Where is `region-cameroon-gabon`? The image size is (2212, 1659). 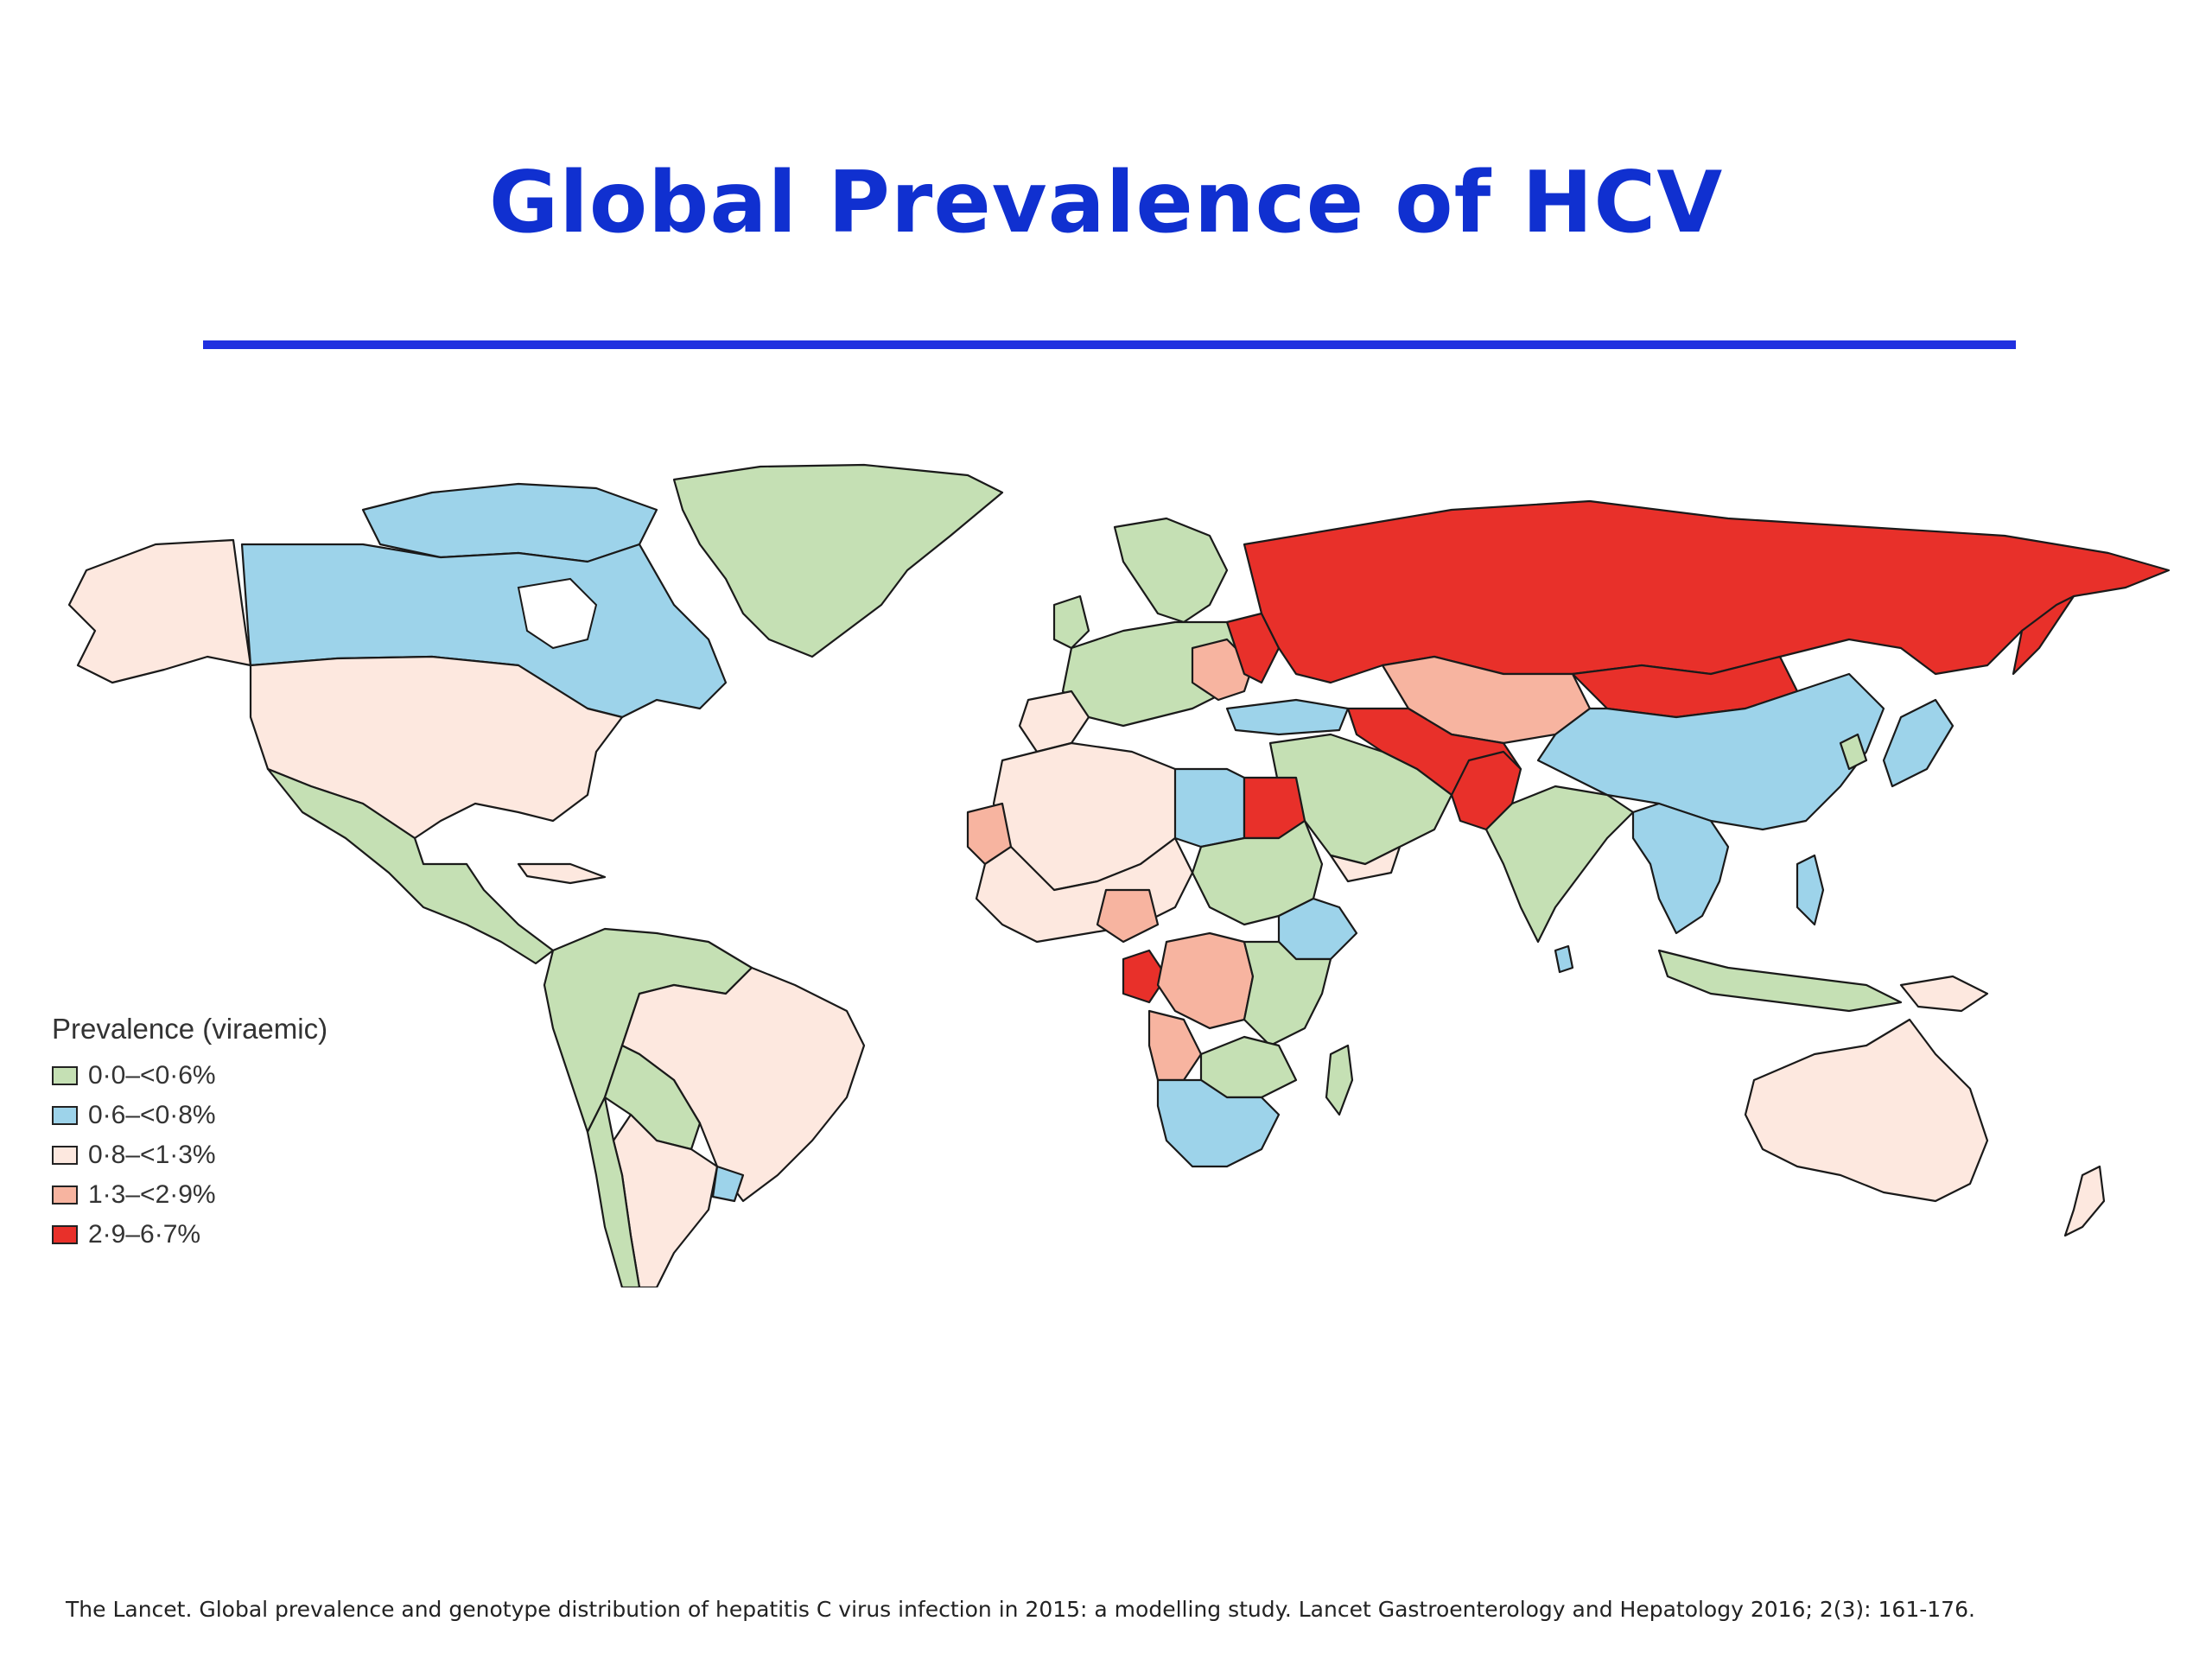 region-cameroon-gabon is located at coordinates (1145, 976).